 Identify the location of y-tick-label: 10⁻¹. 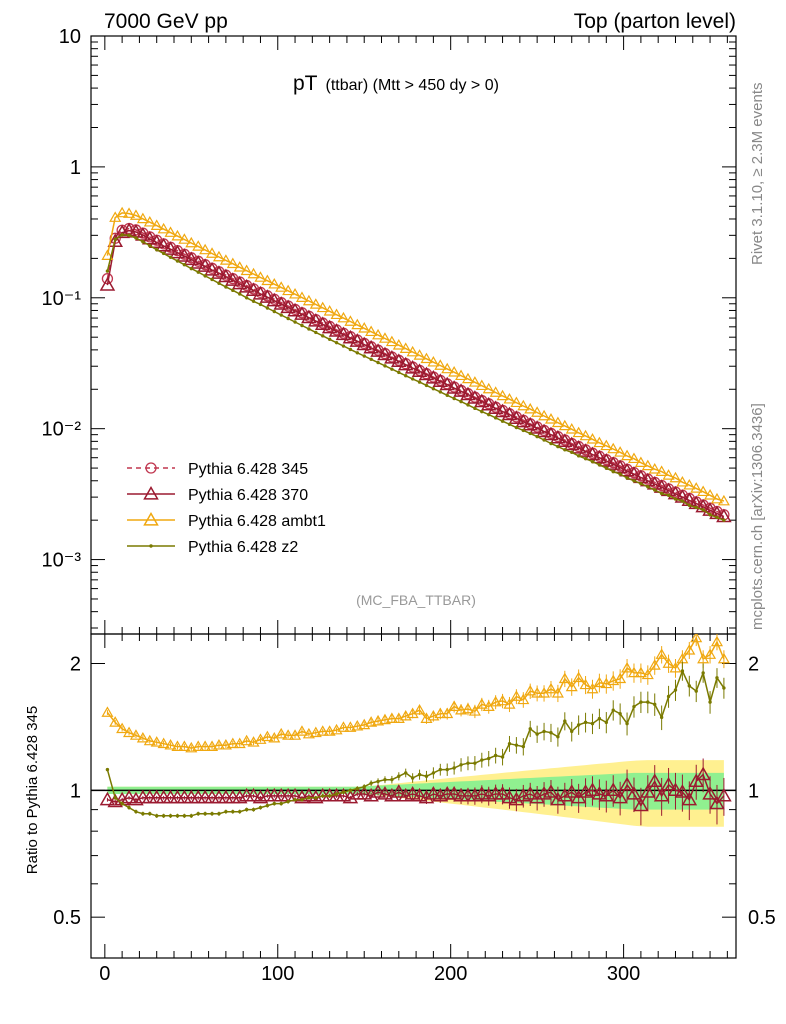
(62, 299).